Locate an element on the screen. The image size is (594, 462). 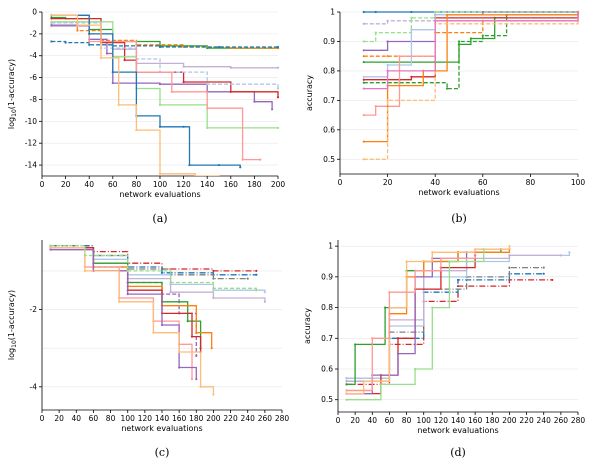
y-tick-label: 0 is located at coordinates (34, 12).